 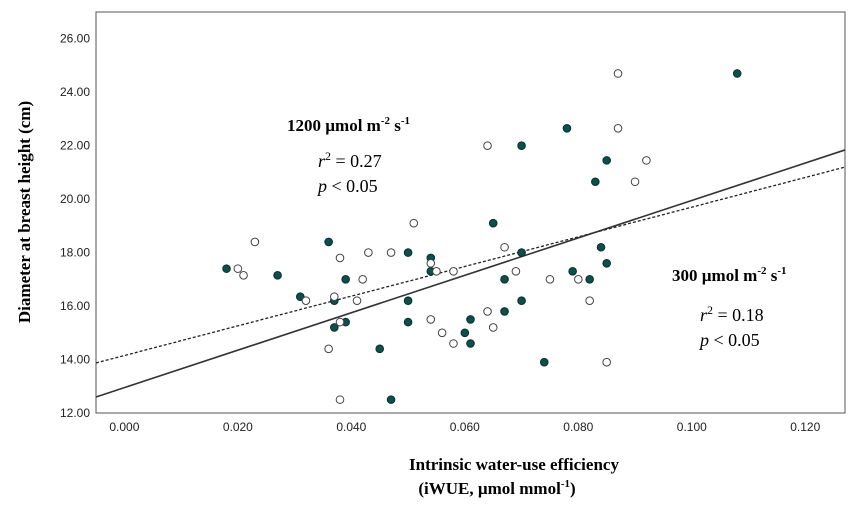 What do you see at coordinates (75, 413) in the screenshot?
I see `y-tick-label: 12.00` at bounding box center [75, 413].